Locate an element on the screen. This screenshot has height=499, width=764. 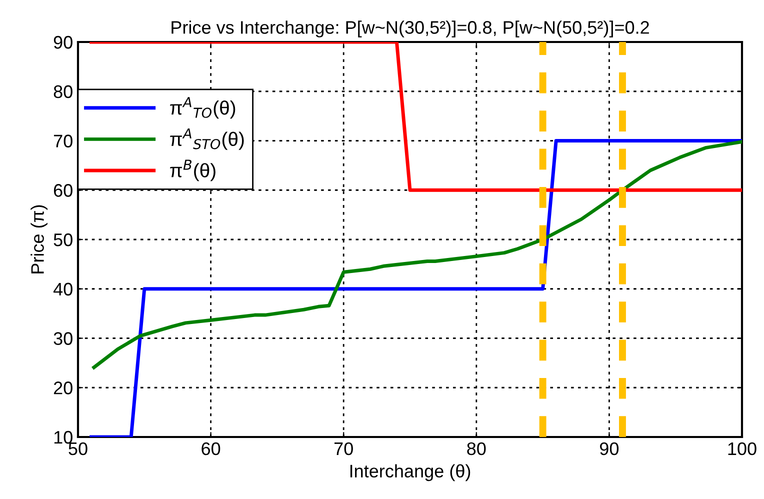
y-tick-label: 40 is located at coordinates (62, 289).